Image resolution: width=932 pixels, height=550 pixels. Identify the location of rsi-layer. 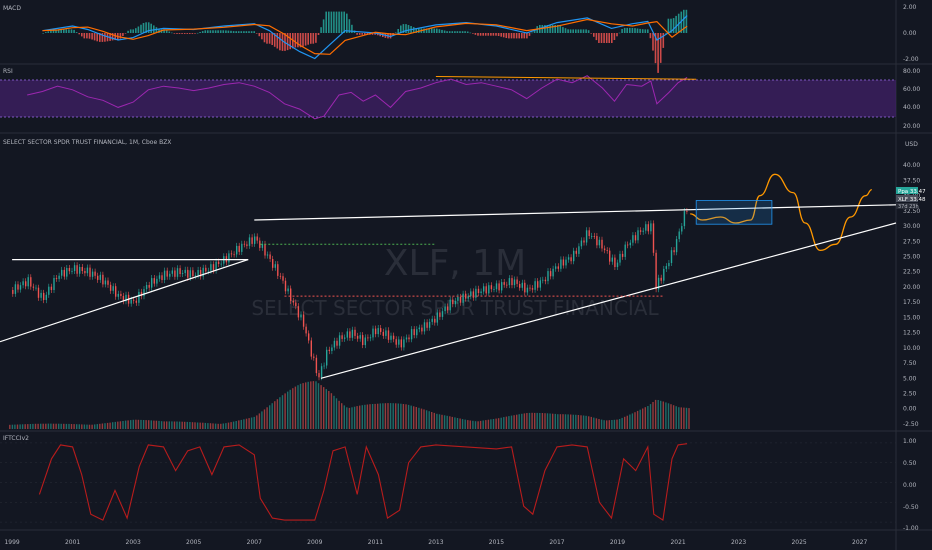
(362, 97).